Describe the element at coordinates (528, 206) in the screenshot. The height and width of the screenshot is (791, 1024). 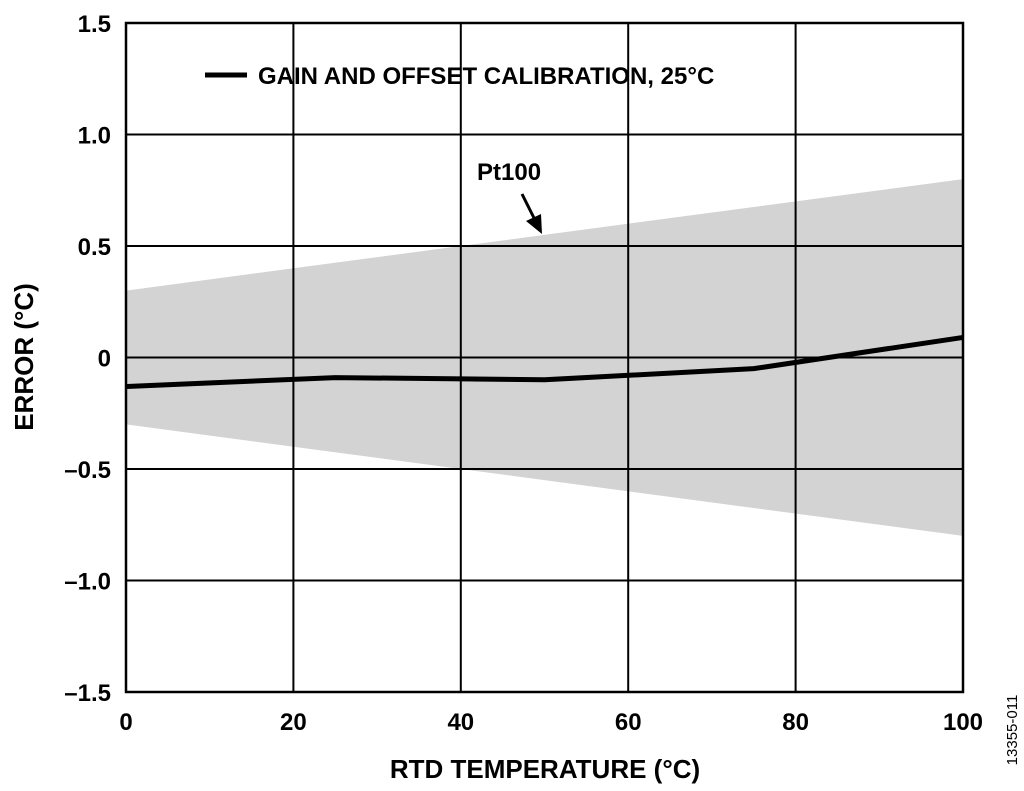
I see `annotation-arrow-shaft` at that location.